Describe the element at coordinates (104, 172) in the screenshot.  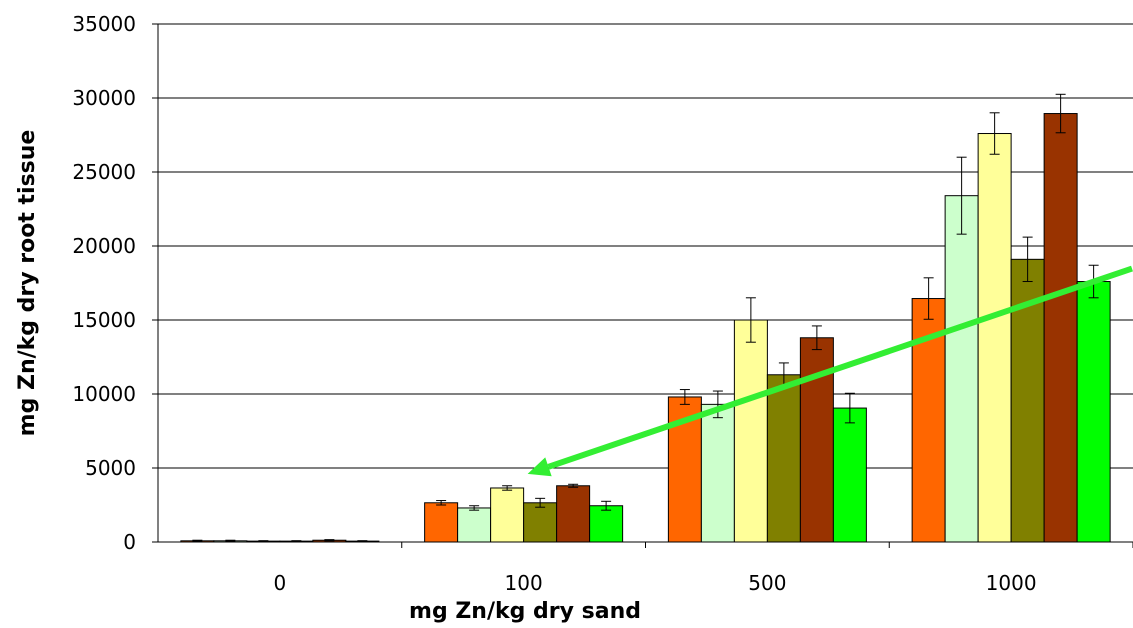
I see `y-tick-label: 25000` at that location.